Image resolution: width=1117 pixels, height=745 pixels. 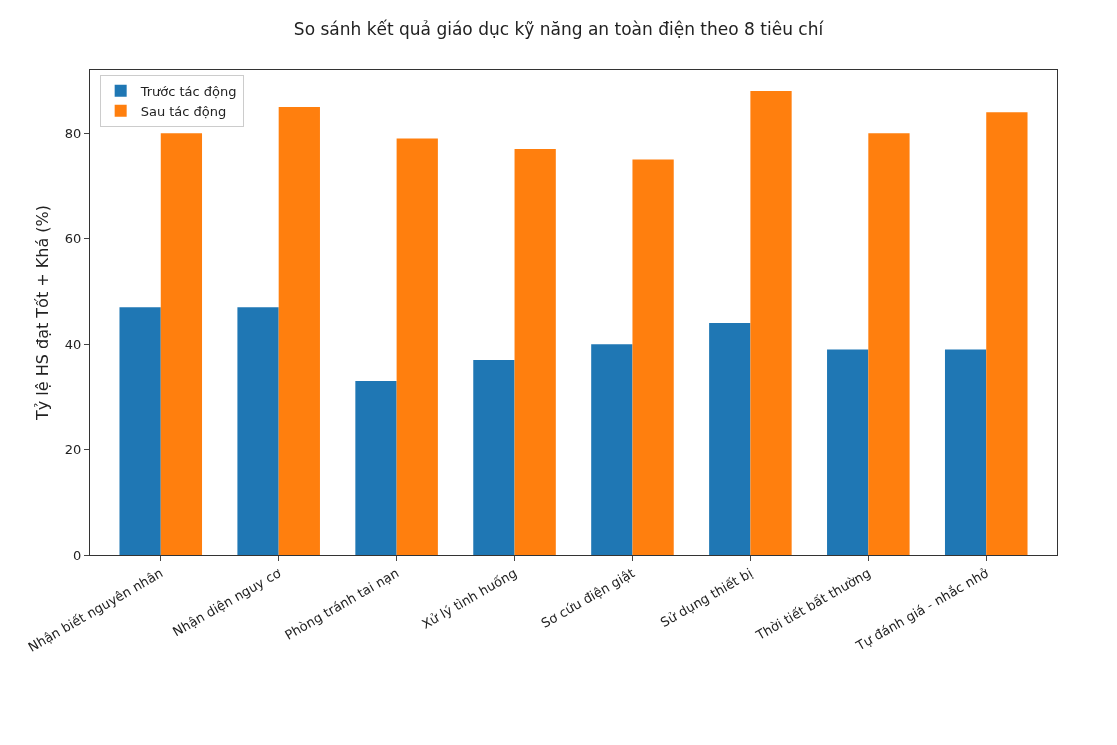 I want to click on legend-label: Sau tác động, so click(x=183, y=111).